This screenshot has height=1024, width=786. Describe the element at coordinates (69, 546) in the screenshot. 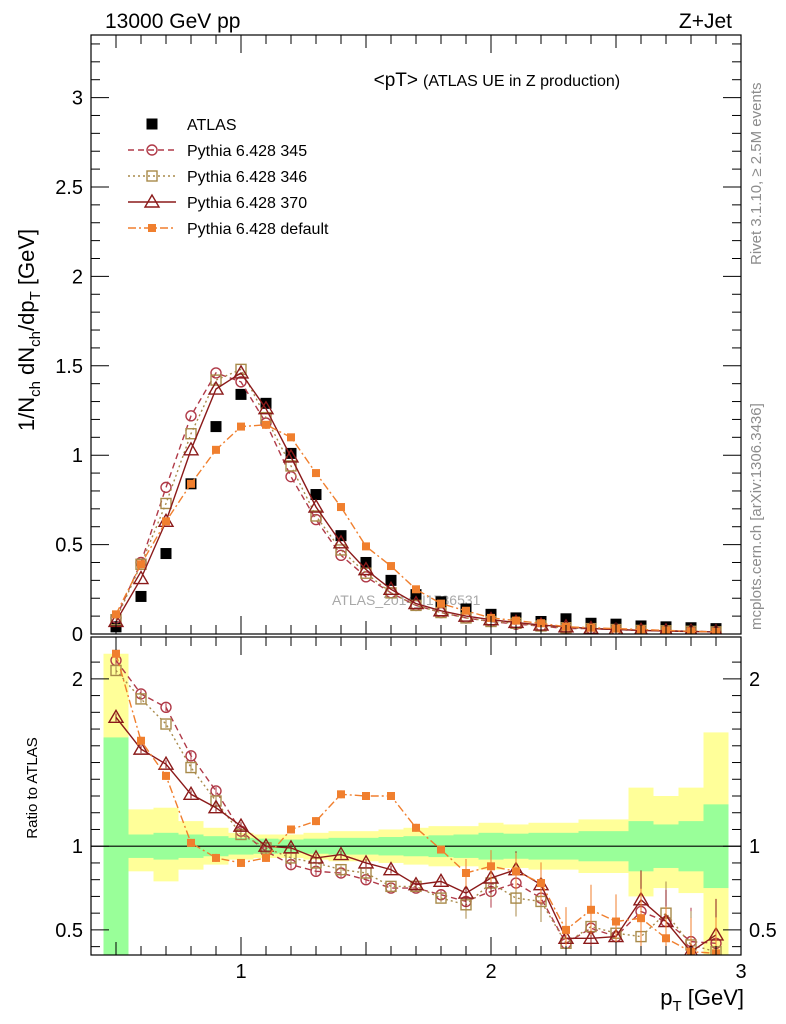

I see `main-ytick-label-1: 0.5` at that location.